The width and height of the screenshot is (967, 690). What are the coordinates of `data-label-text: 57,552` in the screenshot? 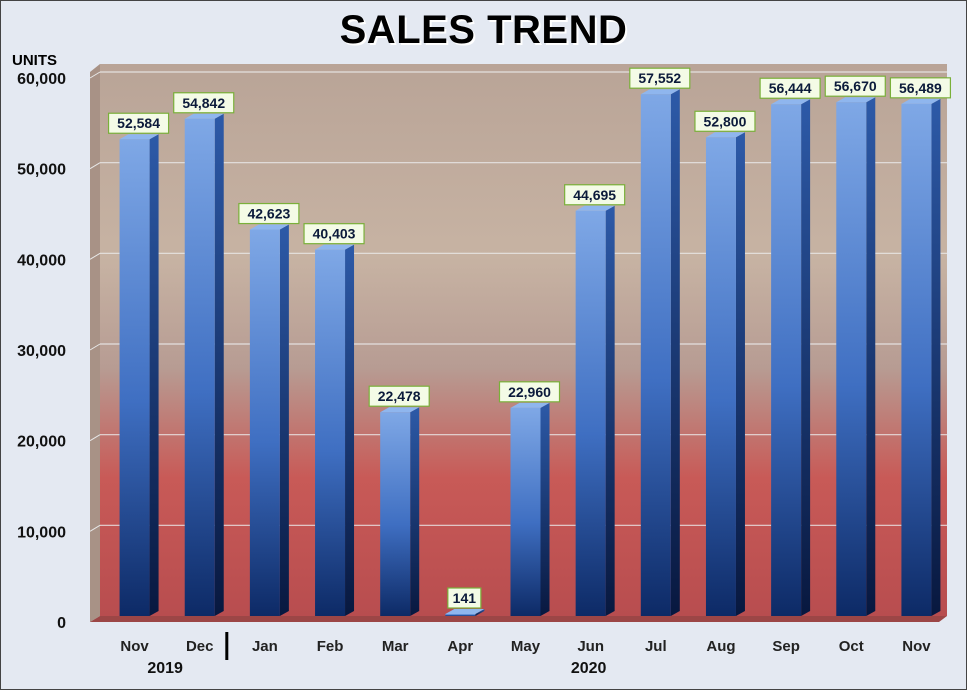 It's located at (659, 78).